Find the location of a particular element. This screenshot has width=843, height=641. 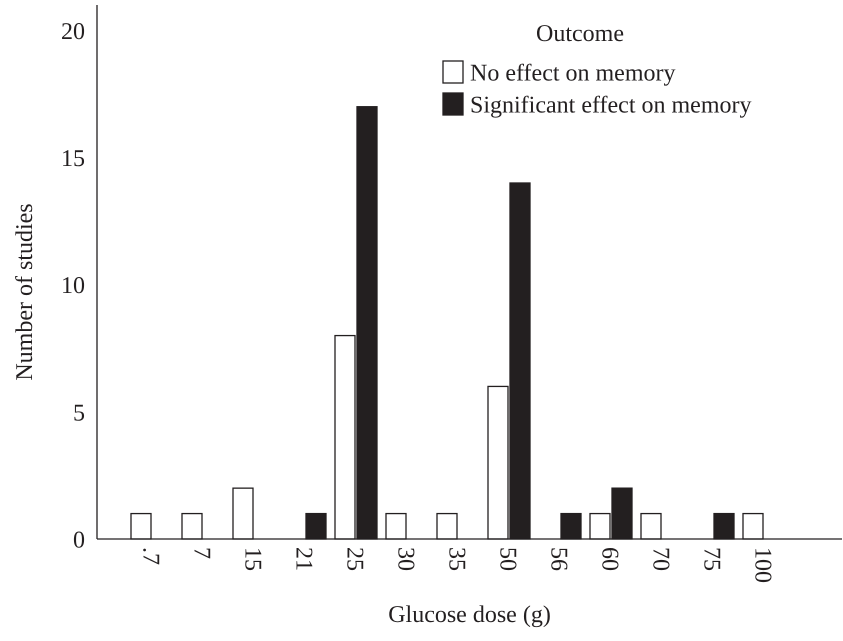

x-tick-label: 60 is located at coordinates (609, 559).